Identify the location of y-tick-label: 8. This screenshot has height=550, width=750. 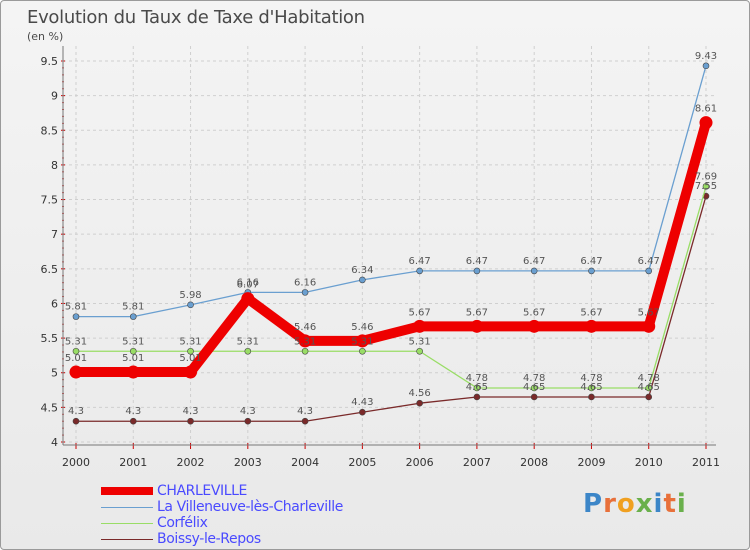
(54, 165).